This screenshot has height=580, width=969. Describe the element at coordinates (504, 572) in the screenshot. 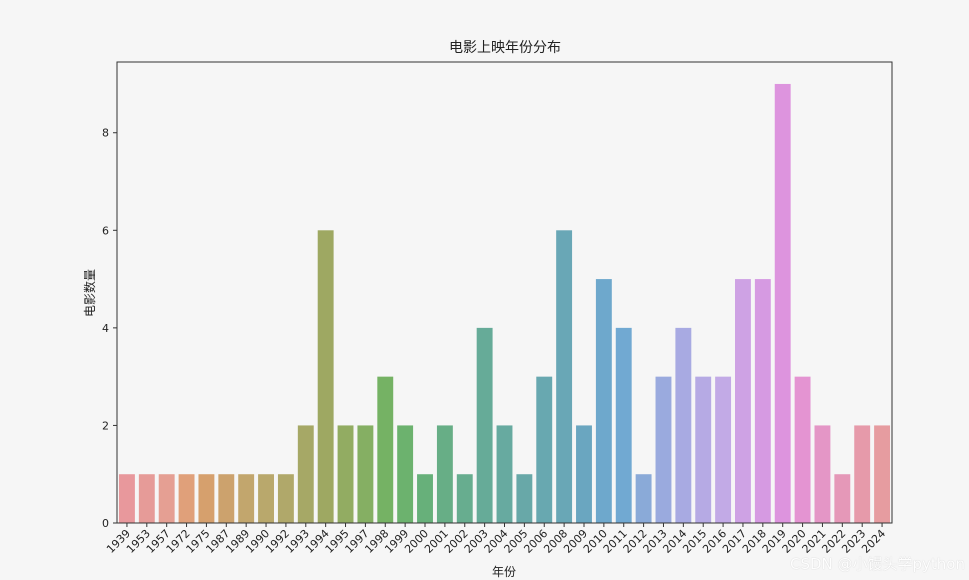

I see `x-axis-title: 年份` at that location.